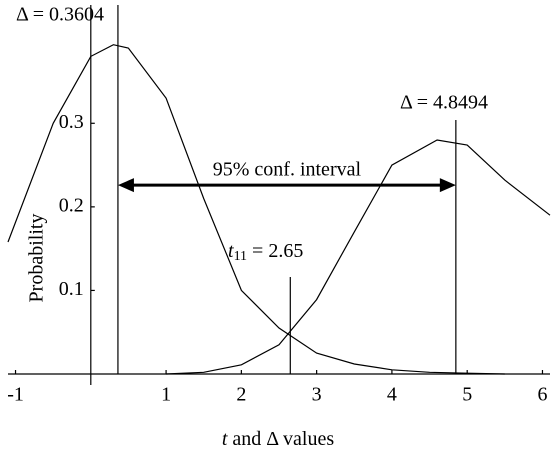 The image size is (559, 454). I want to click on x-tick-label: -1, so click(15, 395).